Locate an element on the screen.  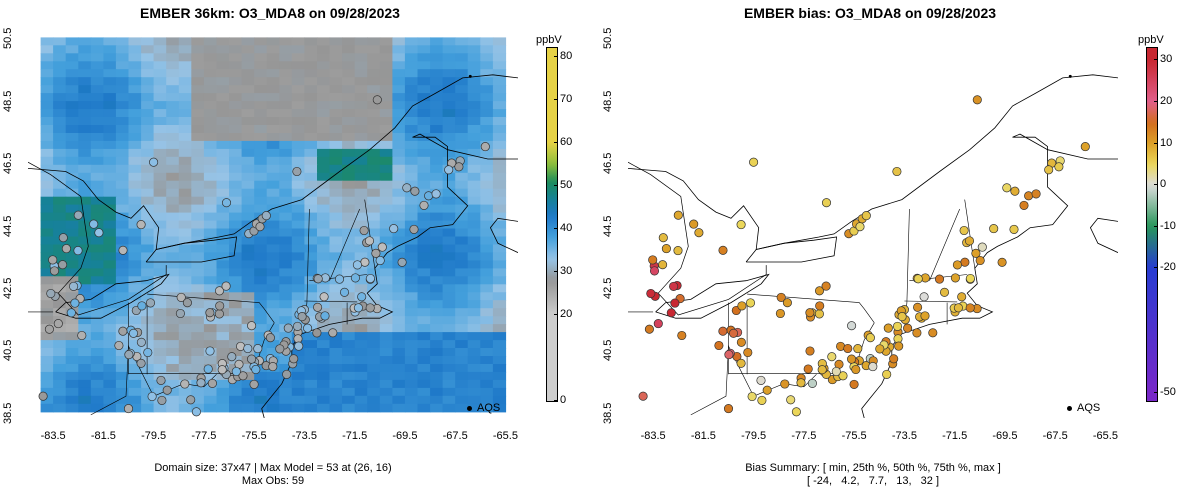
y-tick-label: 42.5 is located at coordinates (608, 288).